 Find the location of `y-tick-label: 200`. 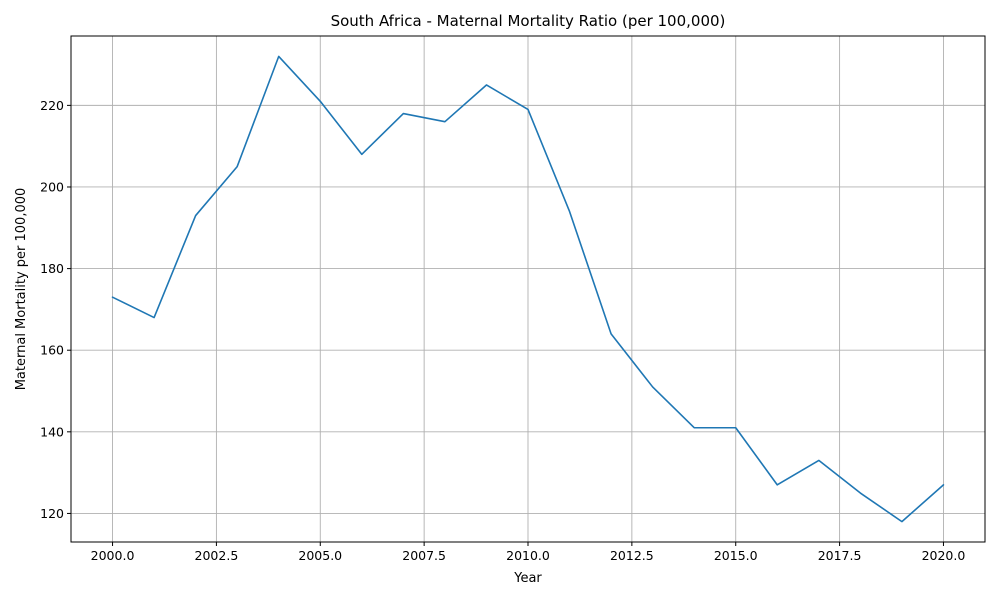

y-tick-label: 200 is located at coordinates (52, 186).